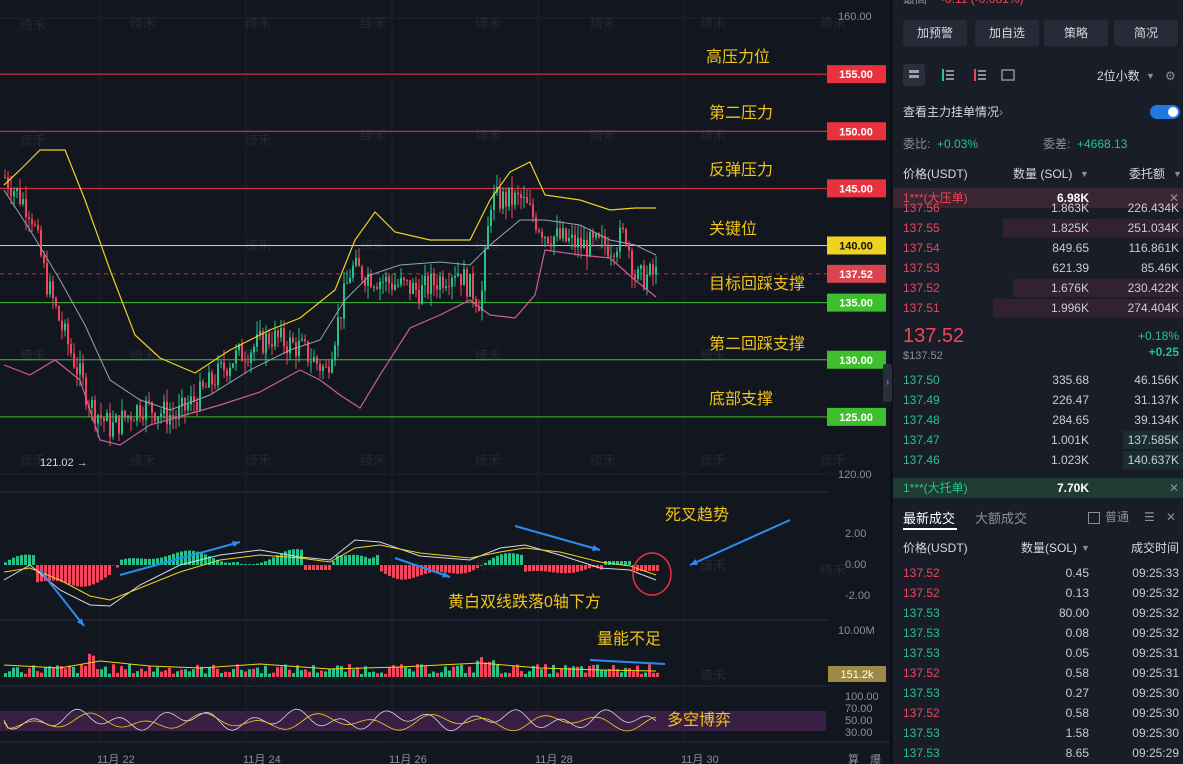 Image resolution: width=1183 pixels, height=764 pixels. Describe the element at coordinates (1165, 112) in the screenshot. I see `depth-toggle` at that location.